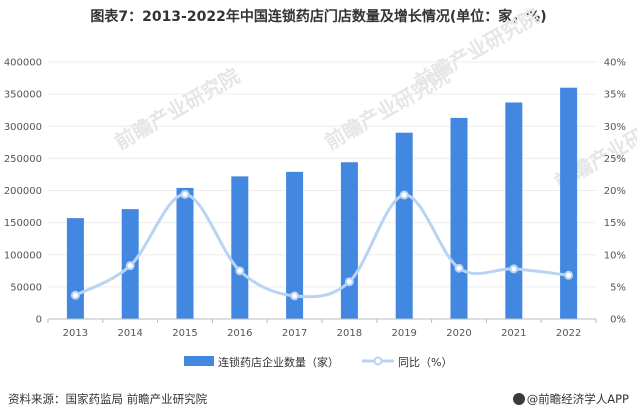  I want to click on x-tick-label: 2015, so click(184, 333).